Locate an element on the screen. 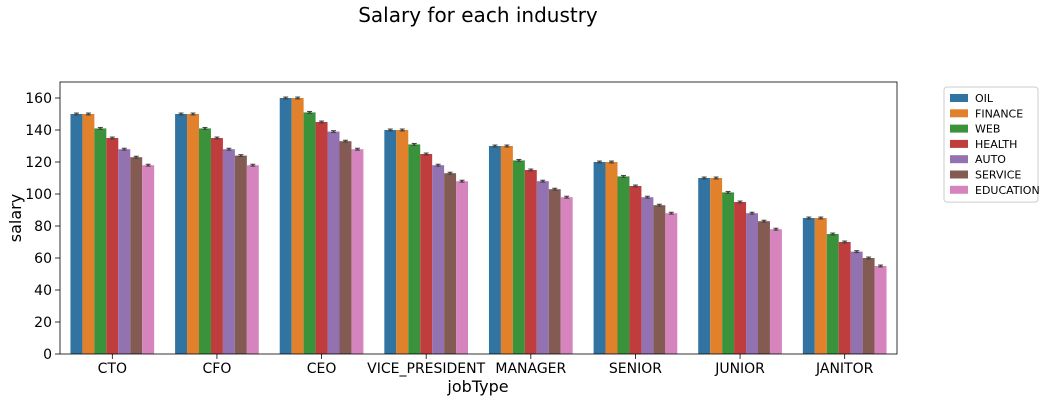 Image resolution: width=1046 pixels, height=401 pixels. x-tick-label: JANITOR is located at coordinates (844, 369).